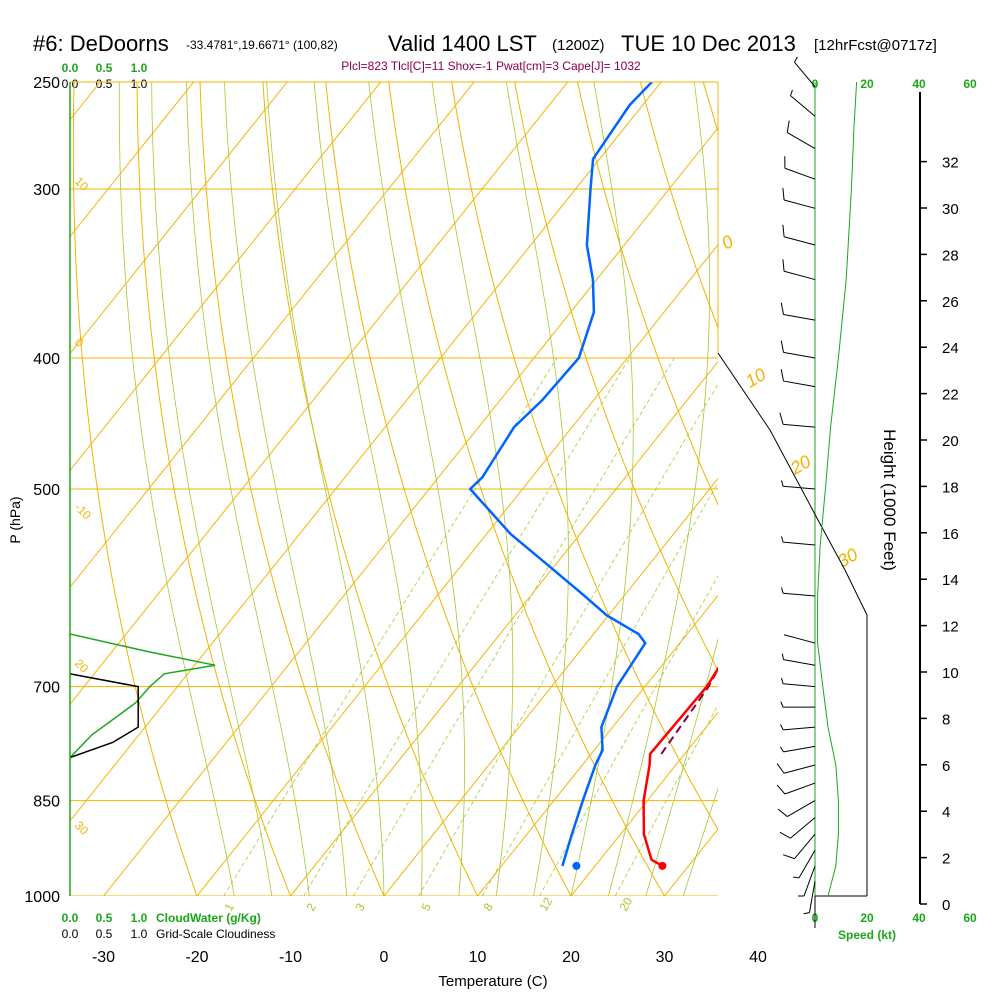  What do you see at coordinates (625, 904) in the screenshot?
I see `mixing-ratio-label: 20` at bounding box center [625, 904].